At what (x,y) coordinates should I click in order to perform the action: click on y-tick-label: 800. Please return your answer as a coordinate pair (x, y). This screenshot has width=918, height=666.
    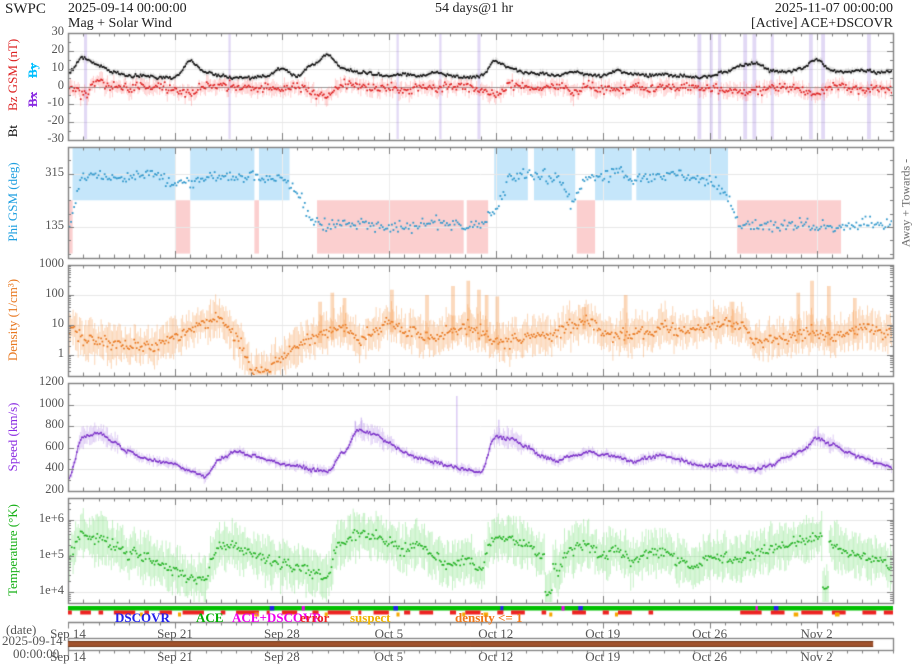
    Looking at the image, I should click on (54, 424).